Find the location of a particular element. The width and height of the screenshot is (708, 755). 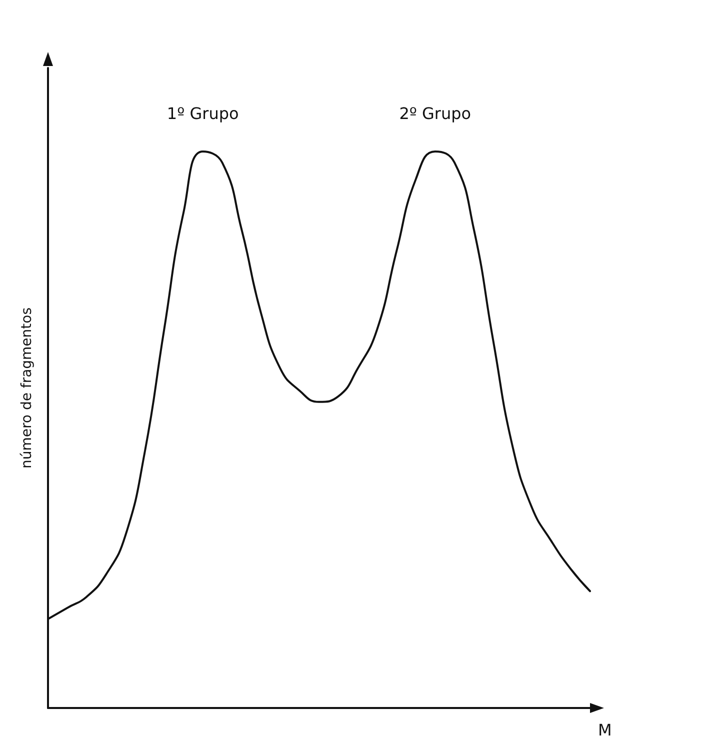

x-axis-title: M is located at coordinates (605, 730).